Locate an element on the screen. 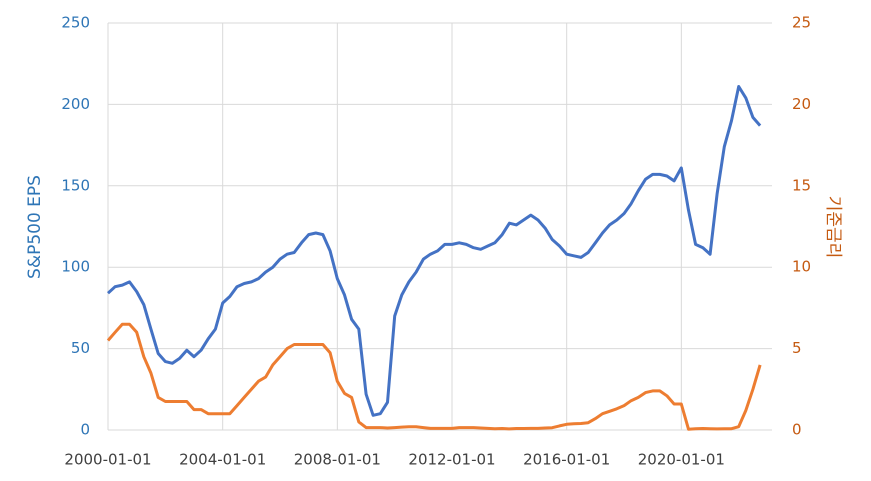  y-tick-label: 0 is located at coordinates (85, 430).